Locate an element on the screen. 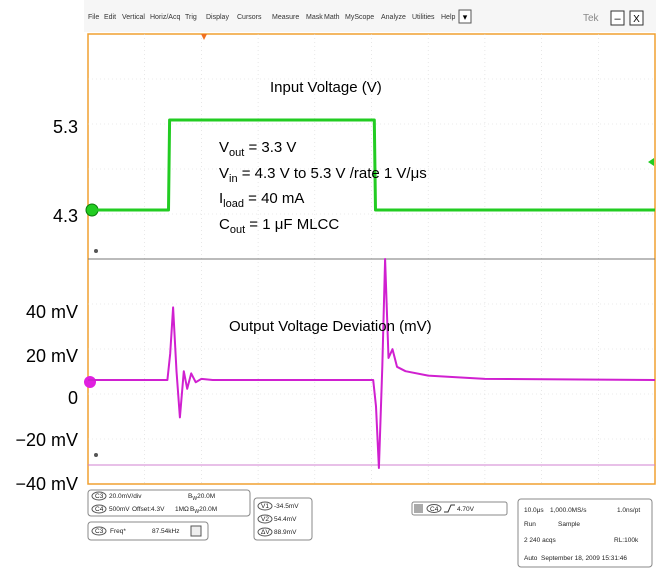 This screenshot has height=576, width=656. freq-settings-icon is located at coordinates (196, 531).